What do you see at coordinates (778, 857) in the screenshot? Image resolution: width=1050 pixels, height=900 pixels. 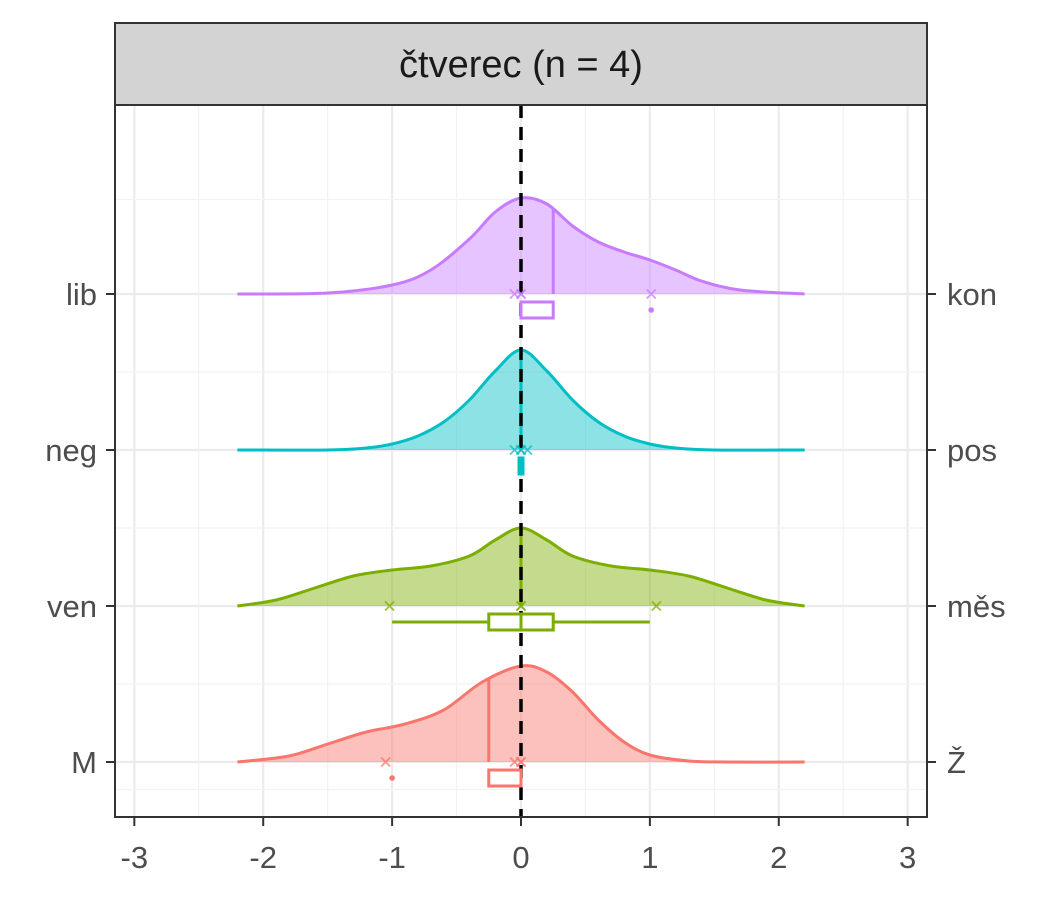 I see `x-tick-label: 2` at bounding box center [778, 857].